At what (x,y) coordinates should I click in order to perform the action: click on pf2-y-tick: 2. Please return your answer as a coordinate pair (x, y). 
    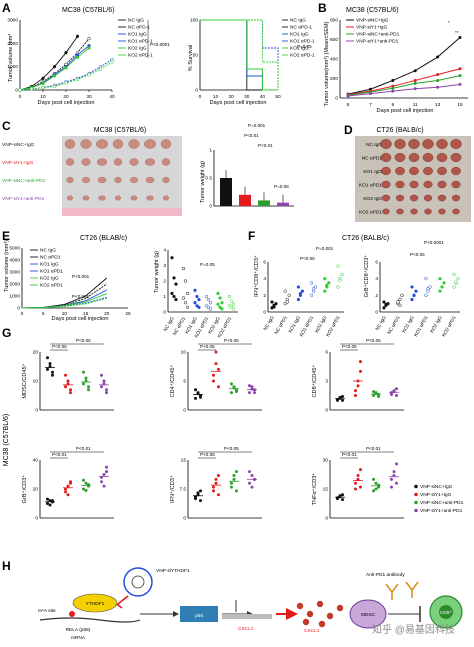
    Looking at the image, I should click on (376, 296).